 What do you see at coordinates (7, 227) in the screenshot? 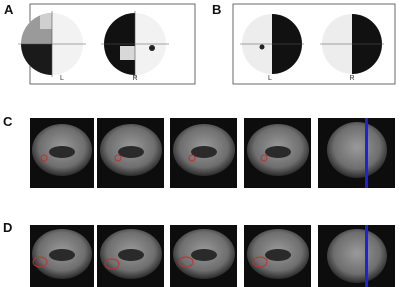
I see `panel-label: D` at bounding box center [7, 227].